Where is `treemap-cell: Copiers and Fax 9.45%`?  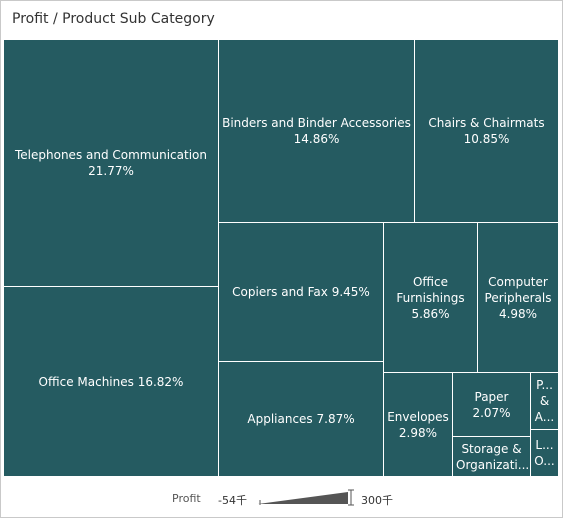
treemap-cell: Copiers and Fax 9.45% is located at coordinates (301, 292).